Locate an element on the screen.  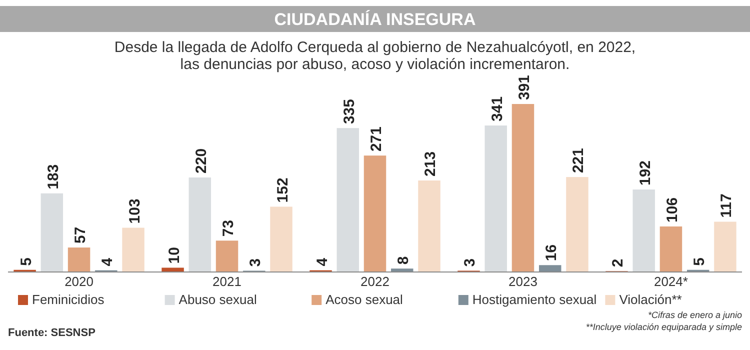
data-label: 183 is located at coordinates (53, 177).